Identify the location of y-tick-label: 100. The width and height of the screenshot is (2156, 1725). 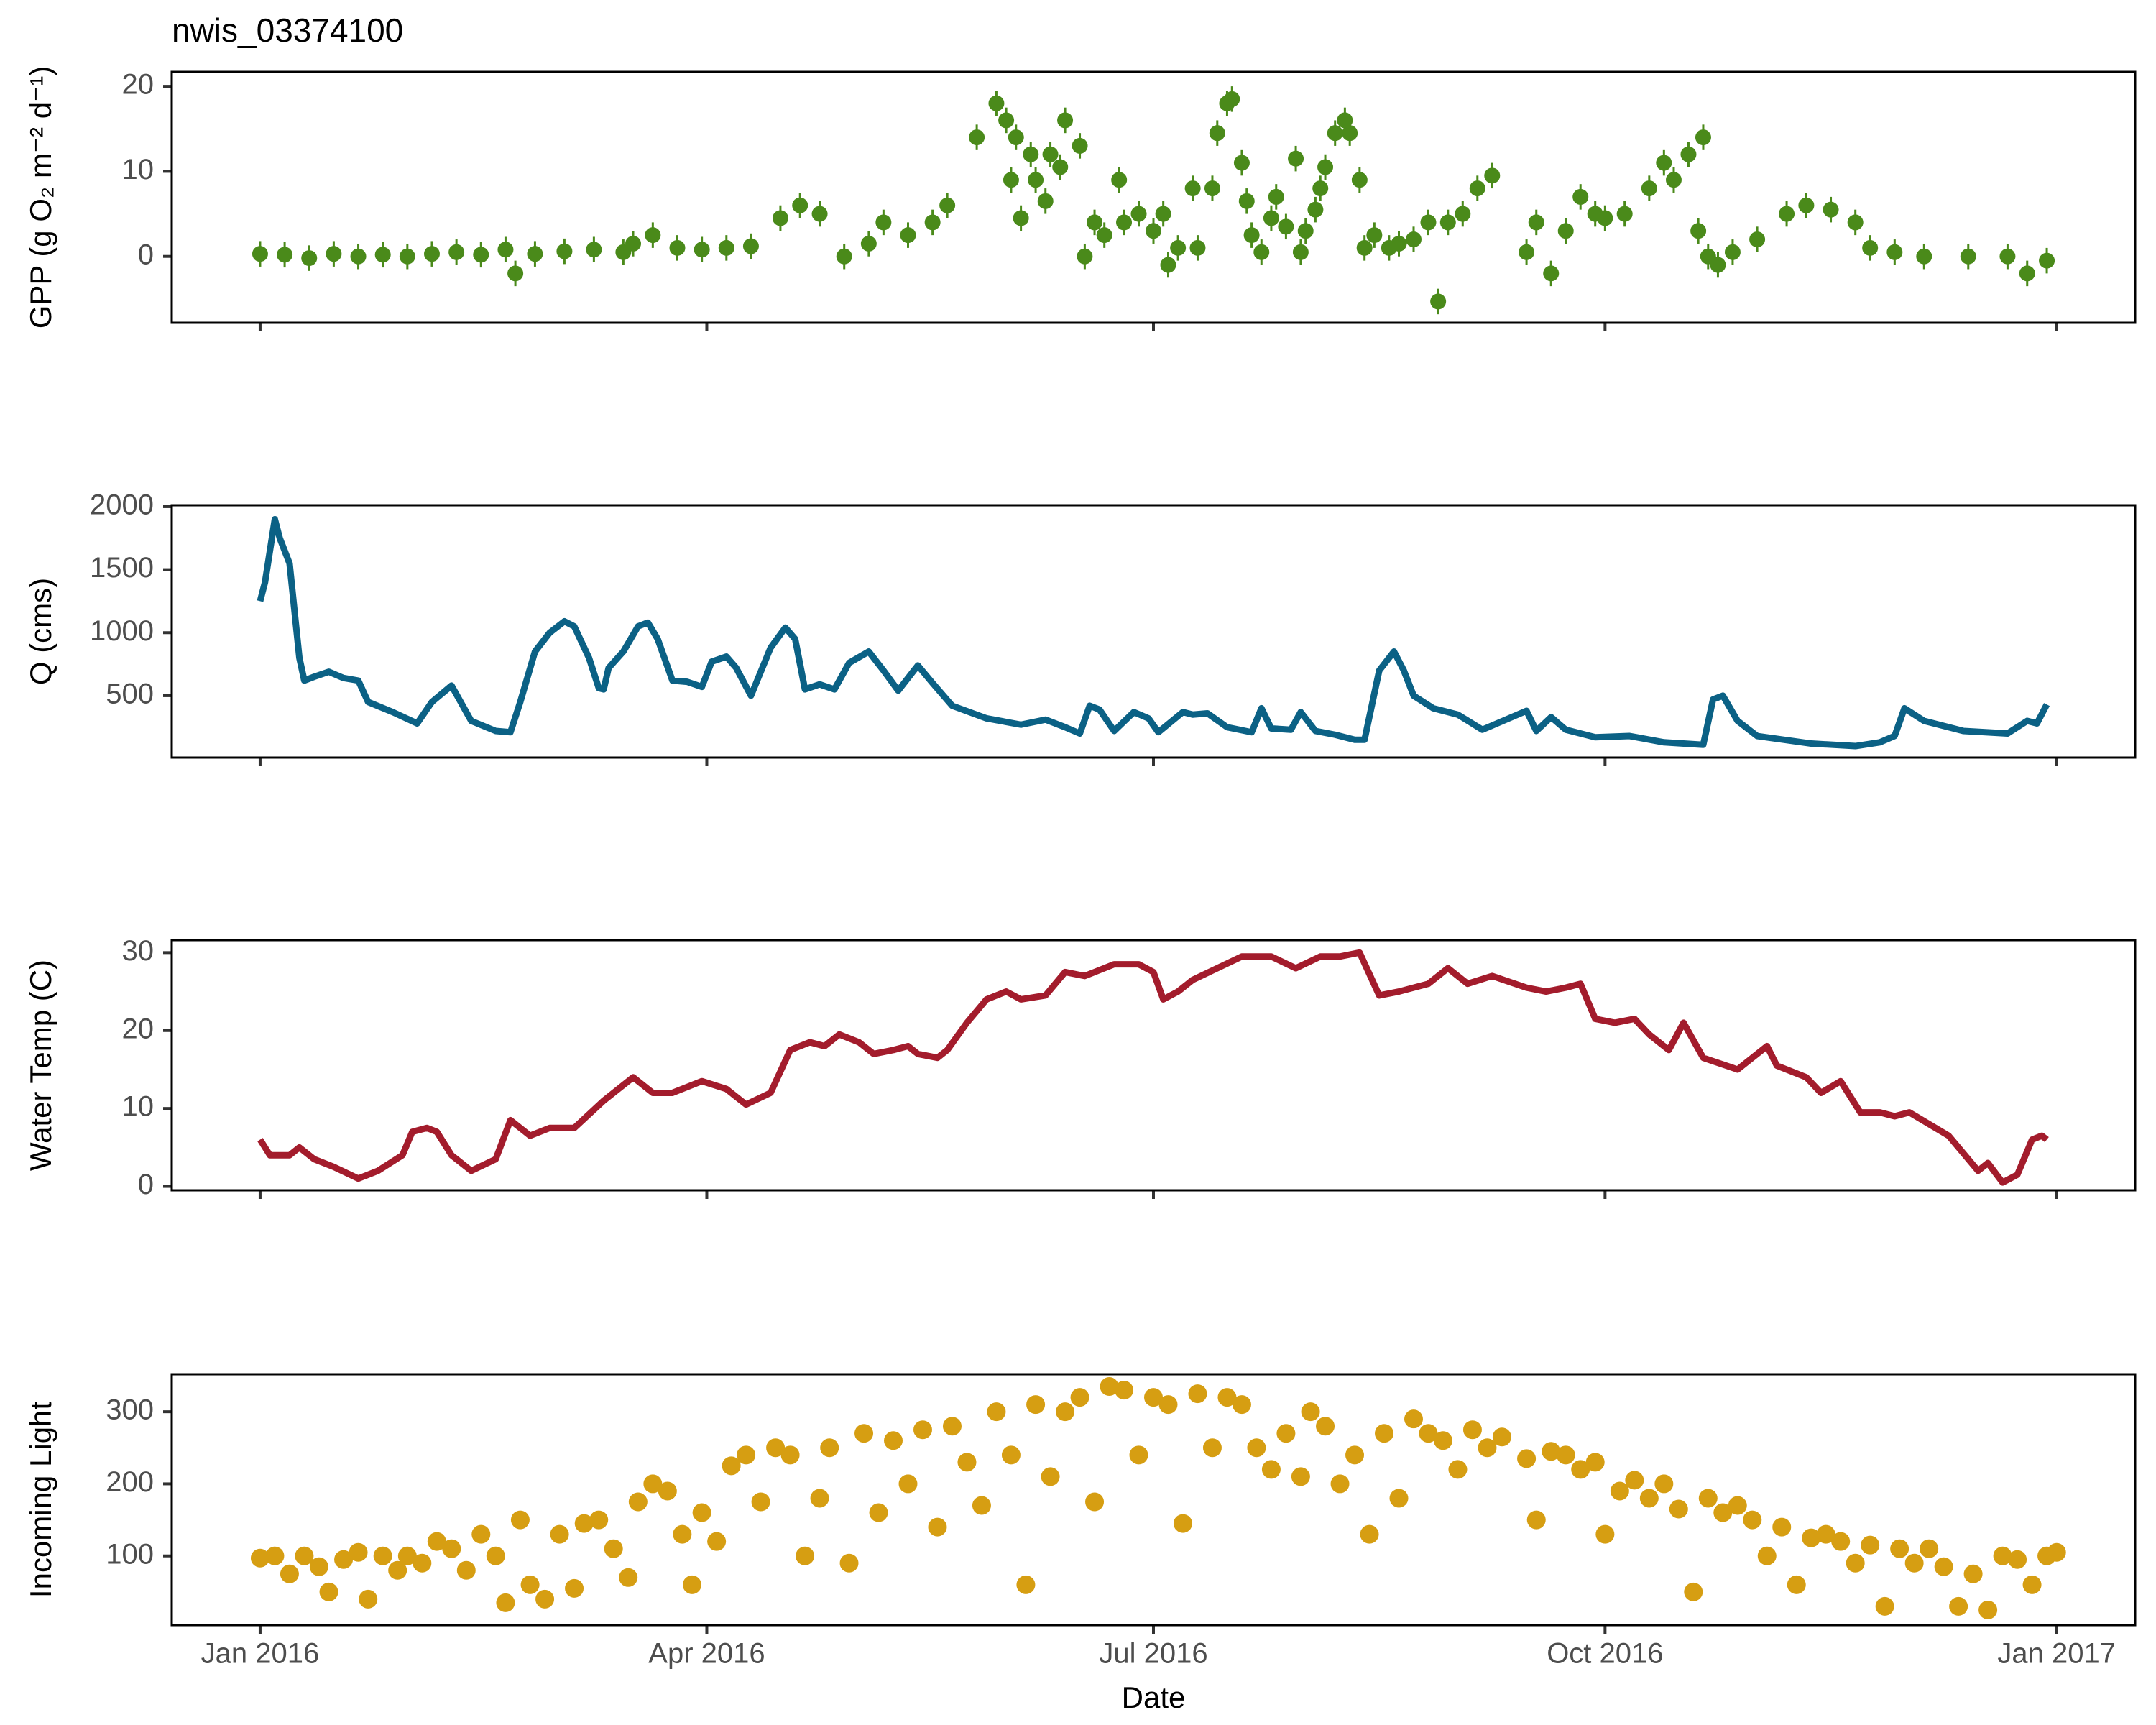
(130, 1554).